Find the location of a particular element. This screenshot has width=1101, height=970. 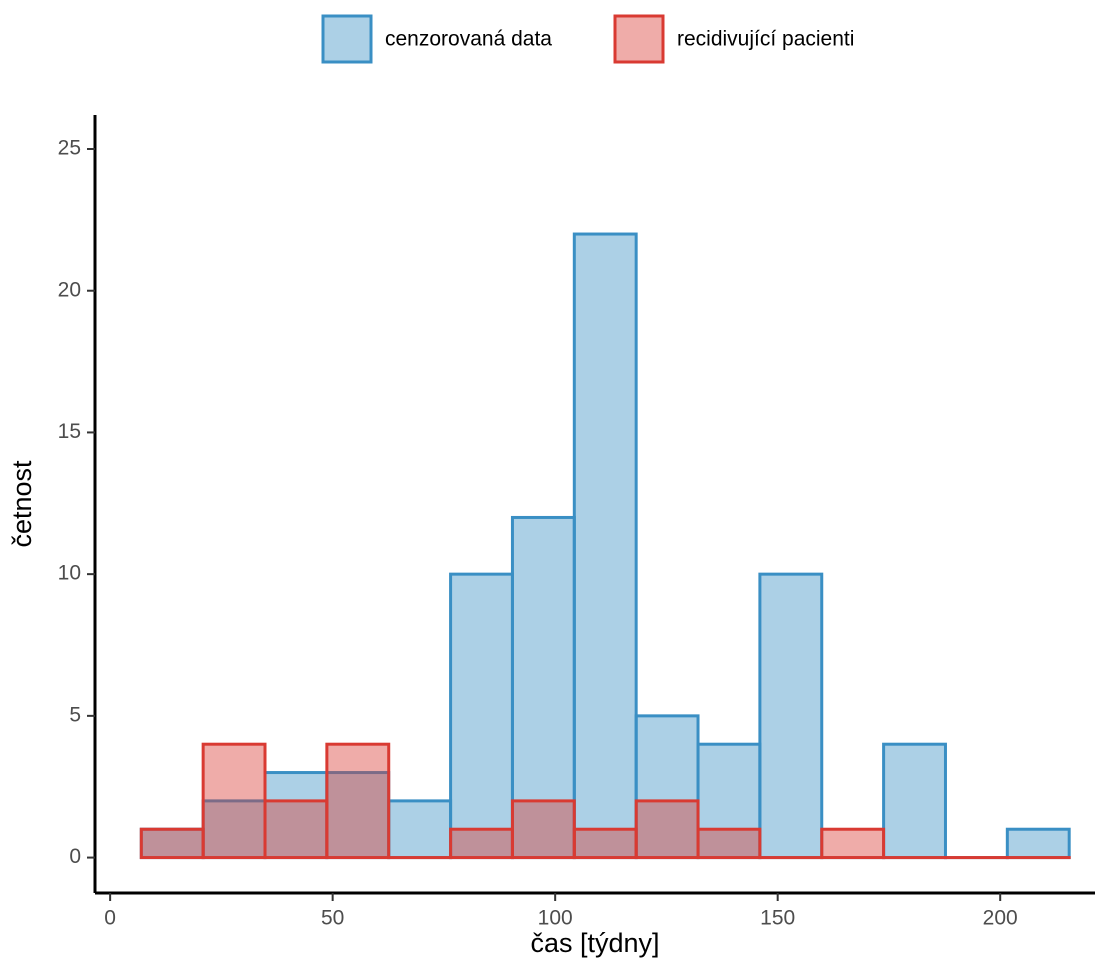

y-tick-label: 0 is located at coordinates (75, 856).